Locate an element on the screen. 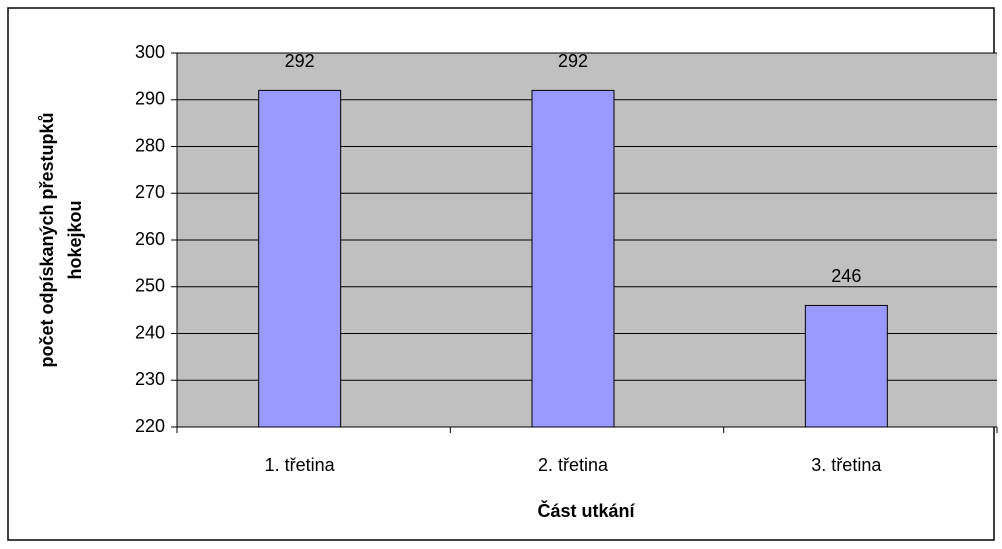 Image resolution: width=1002 pixels, height=549 pixels. x-tick-label: 2. třetina is located at coordinates (573, 465).